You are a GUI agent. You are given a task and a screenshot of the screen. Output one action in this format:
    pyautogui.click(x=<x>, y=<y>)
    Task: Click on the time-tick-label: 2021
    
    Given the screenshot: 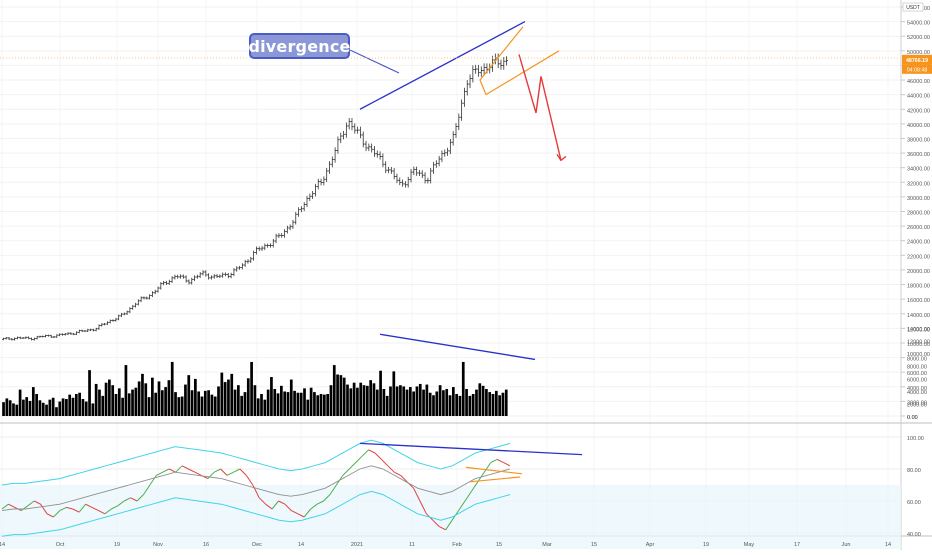 What is the action you would take?
    pyautogui.click(x=357, y=545)
    